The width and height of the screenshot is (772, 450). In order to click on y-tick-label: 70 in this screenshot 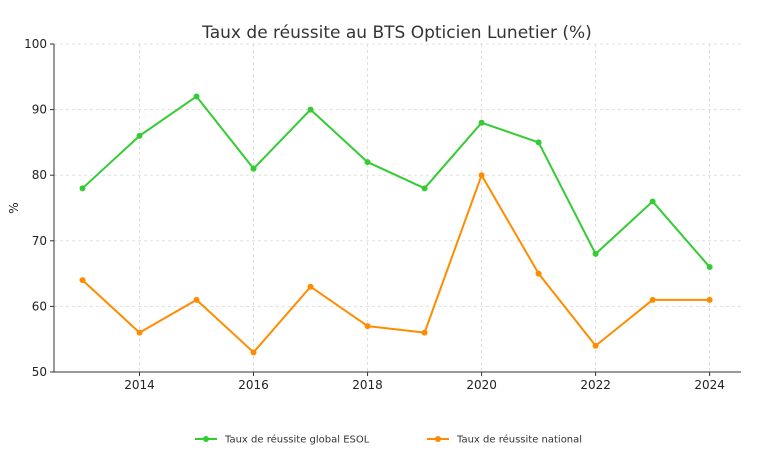, I will do `click(39, 241)`.